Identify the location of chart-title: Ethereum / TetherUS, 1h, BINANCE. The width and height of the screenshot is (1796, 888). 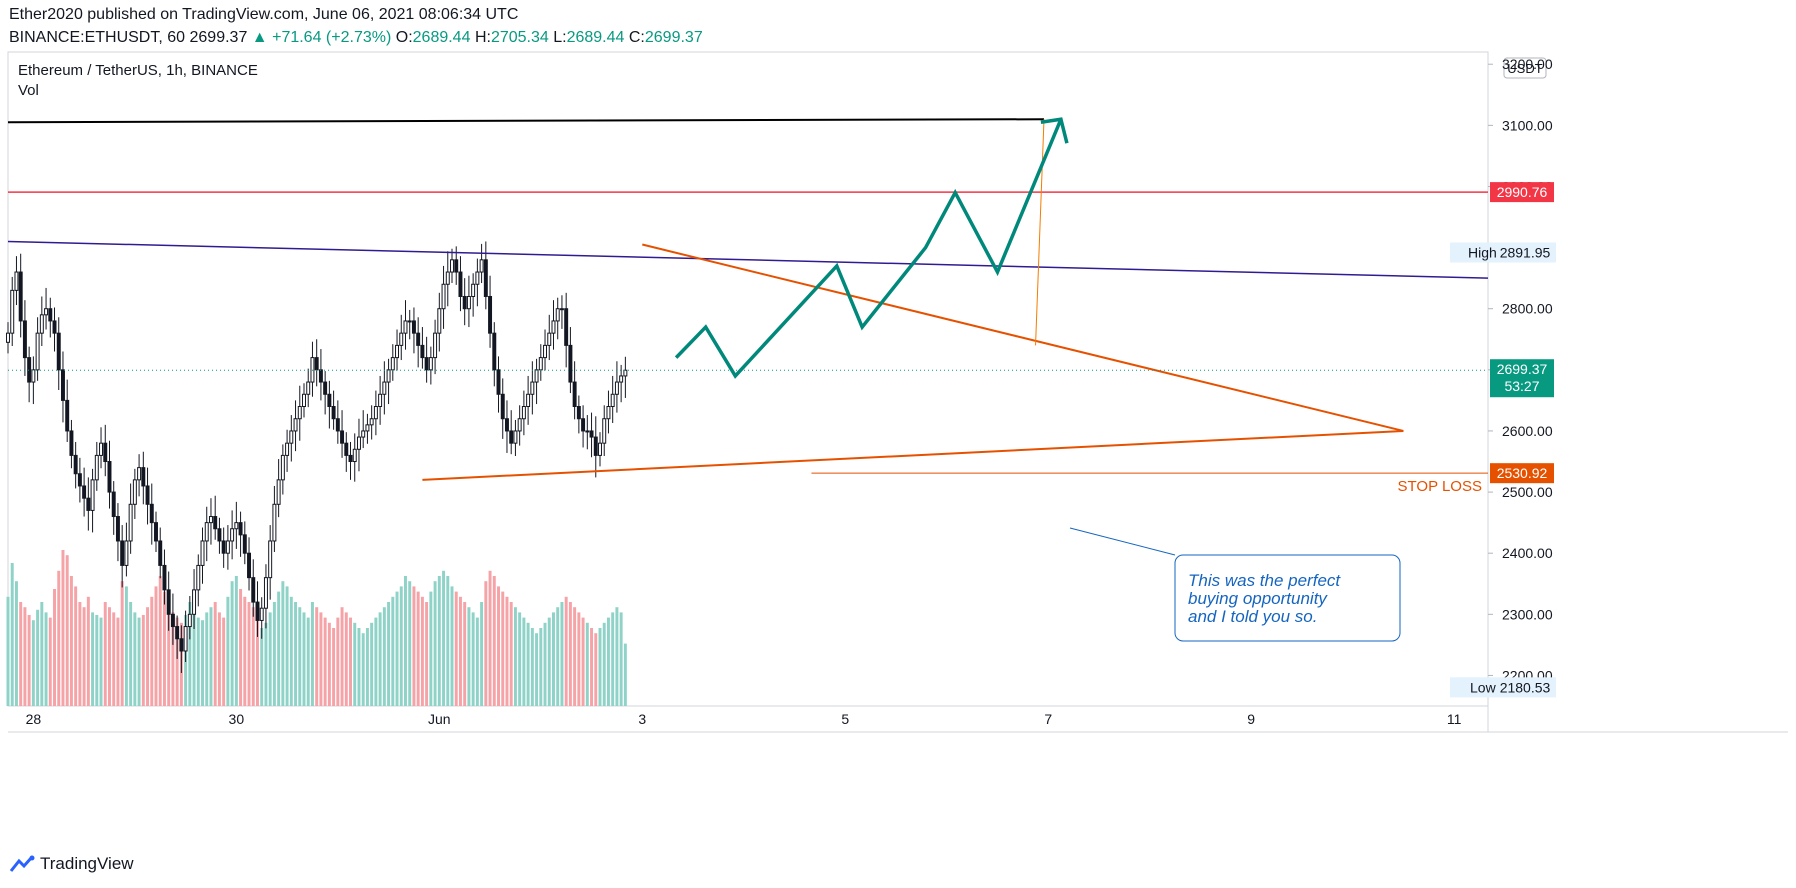
(138, 70).